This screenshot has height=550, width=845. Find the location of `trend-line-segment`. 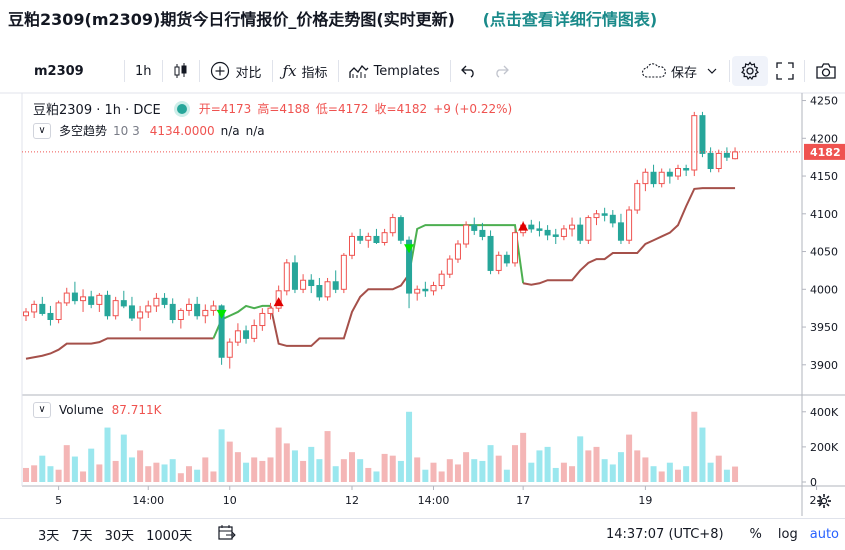

trend-line-segment is located at coordinates (629, 236).